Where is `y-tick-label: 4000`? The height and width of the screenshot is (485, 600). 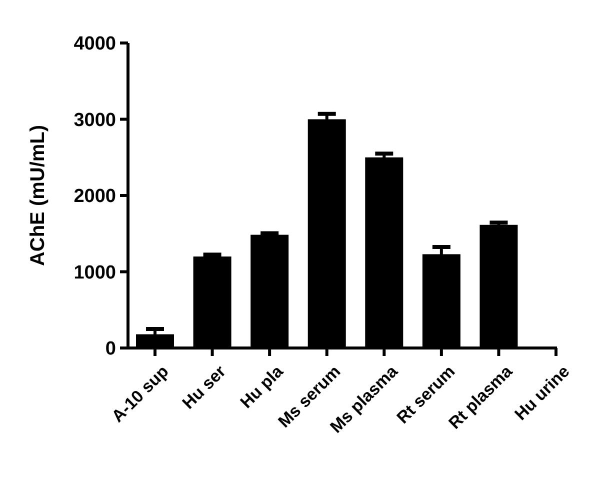
y-tick-label: 4000 is located at coordinates (95, 44).